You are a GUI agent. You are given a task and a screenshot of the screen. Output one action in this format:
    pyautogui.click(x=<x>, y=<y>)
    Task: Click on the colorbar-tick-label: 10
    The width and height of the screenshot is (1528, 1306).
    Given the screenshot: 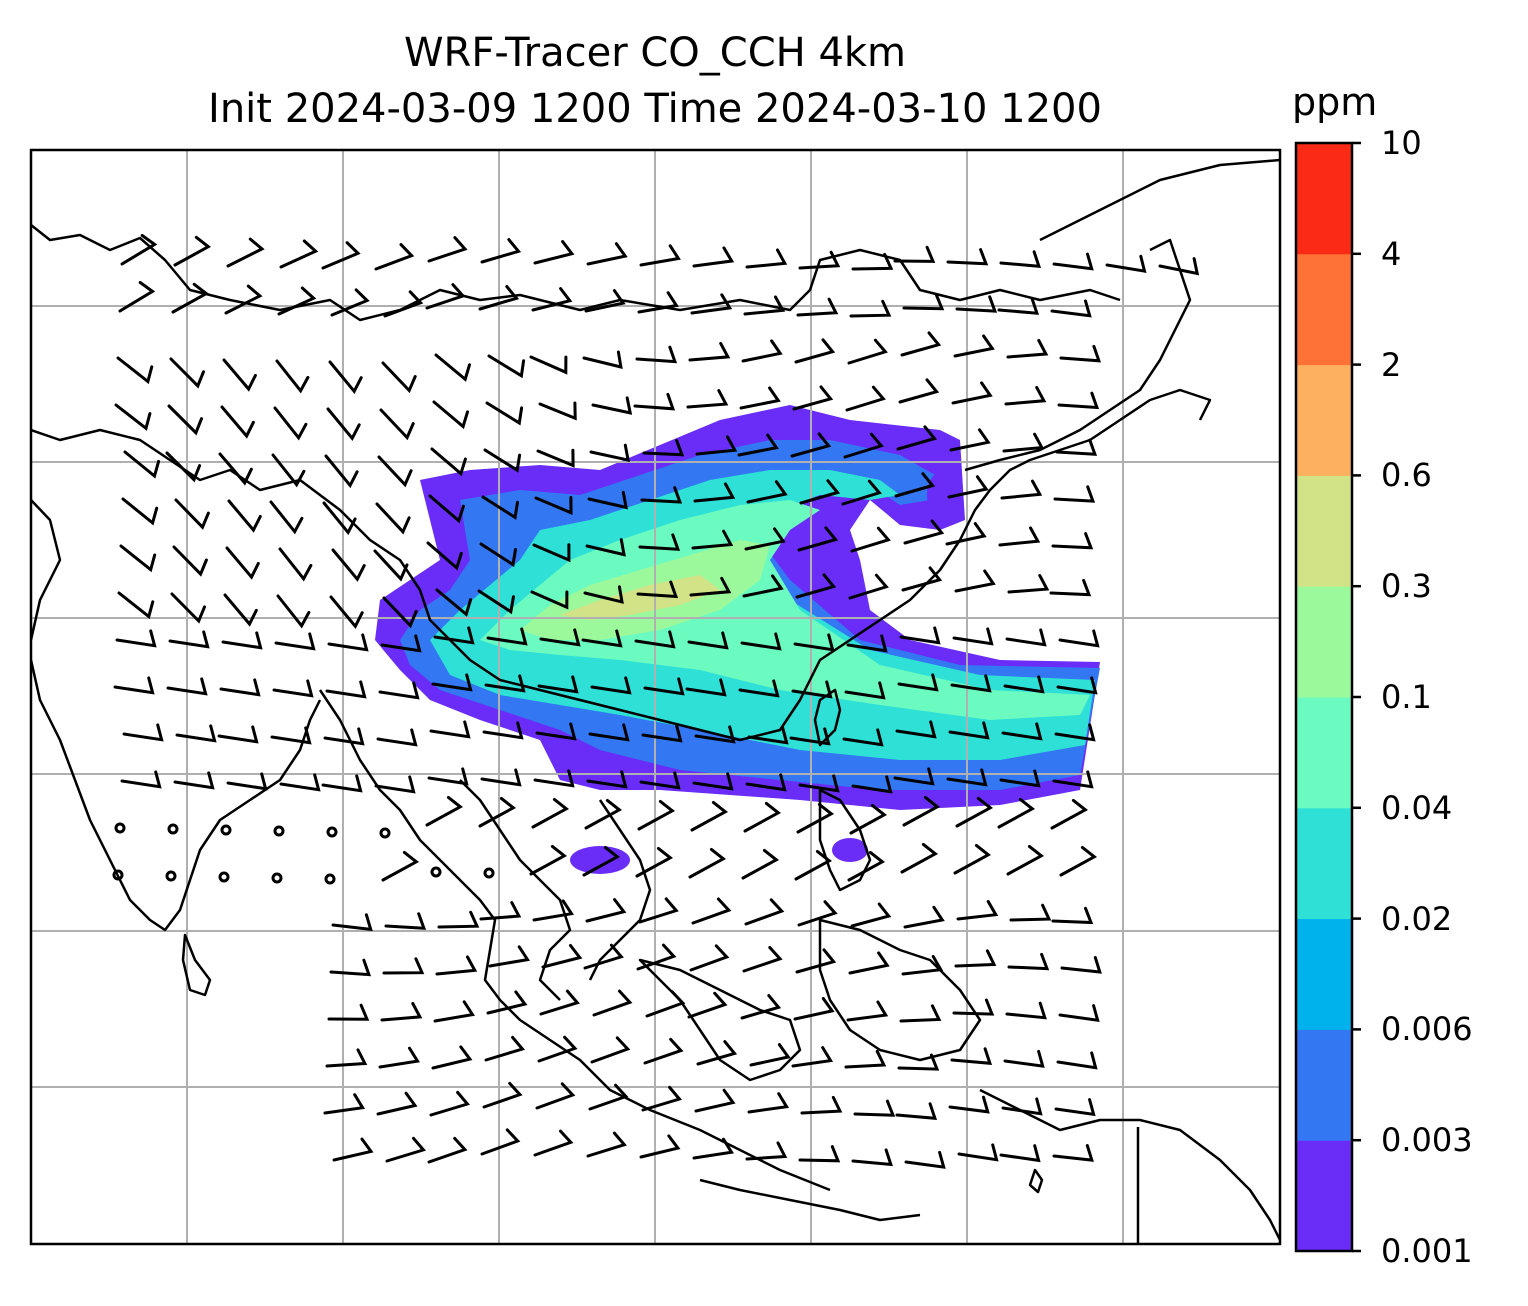 What is the action you would take?
    pyautogui.click(x=1401, y=143)
    